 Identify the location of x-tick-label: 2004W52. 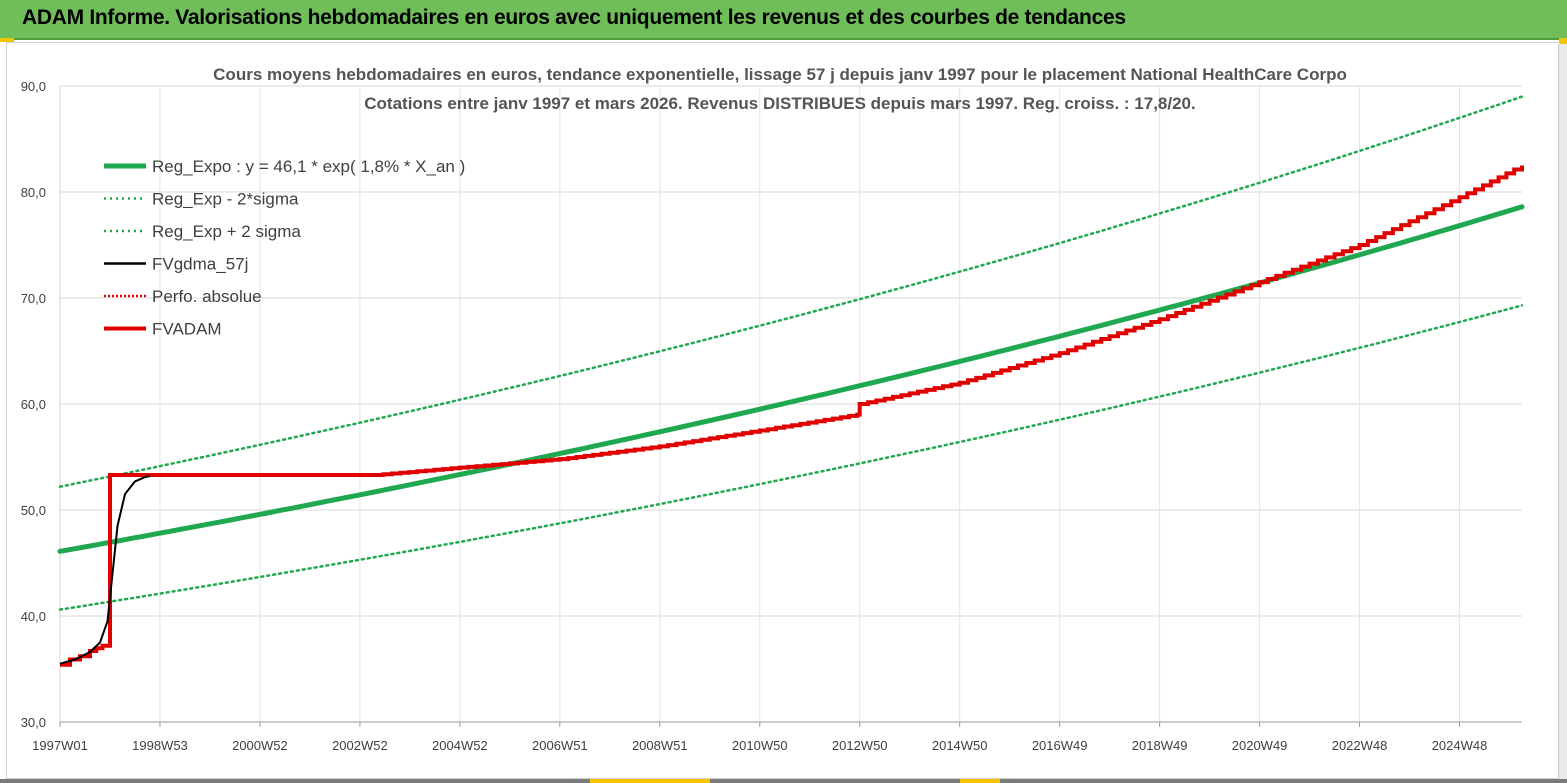
(460, 745).